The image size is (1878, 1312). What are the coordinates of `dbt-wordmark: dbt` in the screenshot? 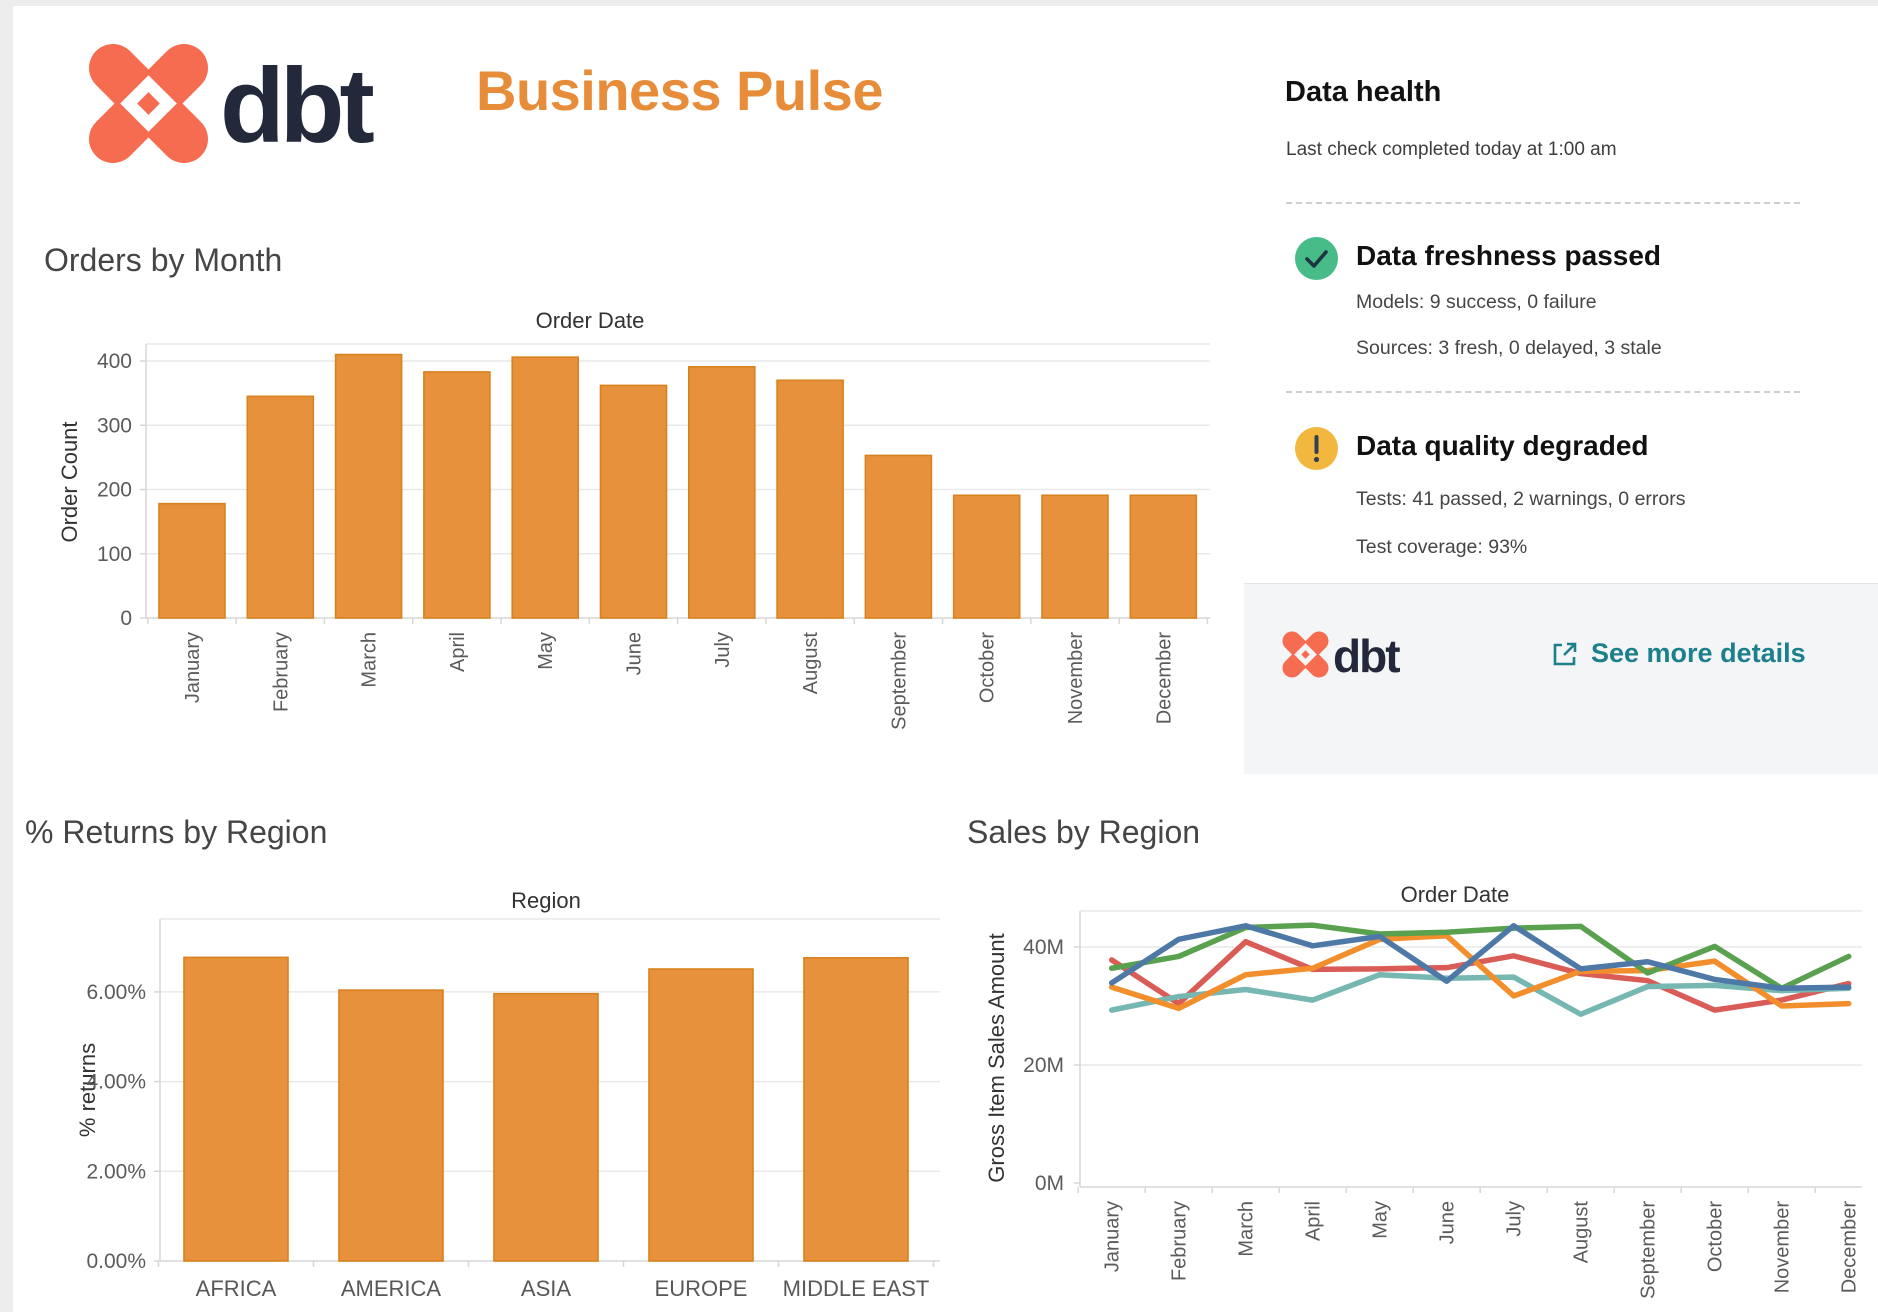 It's located at (296, 106).